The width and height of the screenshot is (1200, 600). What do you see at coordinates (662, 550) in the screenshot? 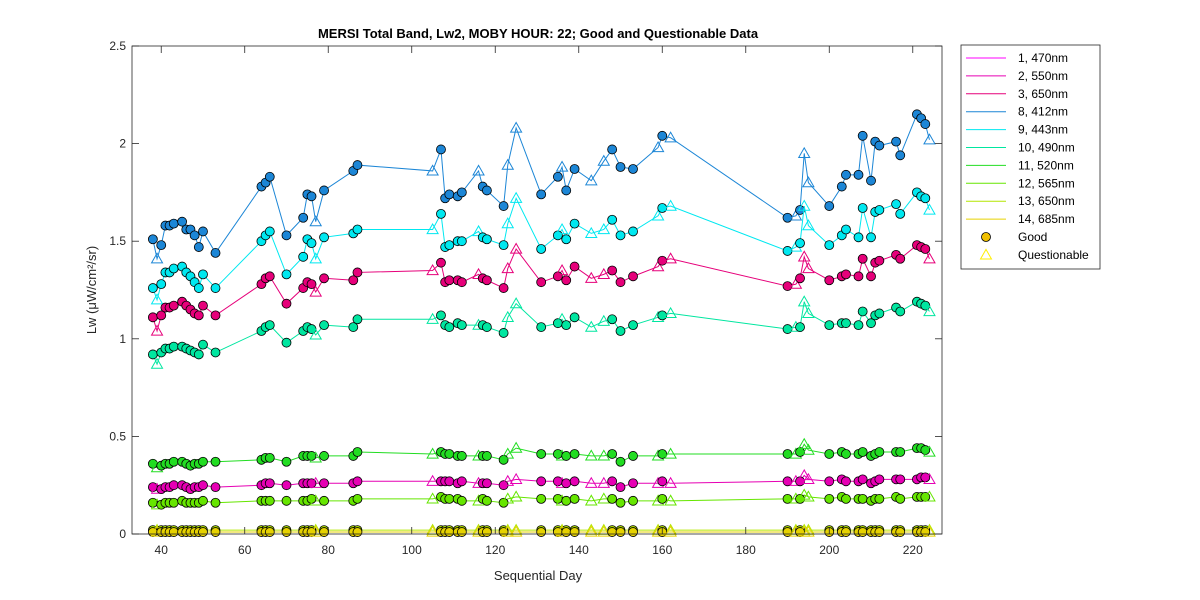
I see `x-tick-label: 160` at bounding box center [662, 550].